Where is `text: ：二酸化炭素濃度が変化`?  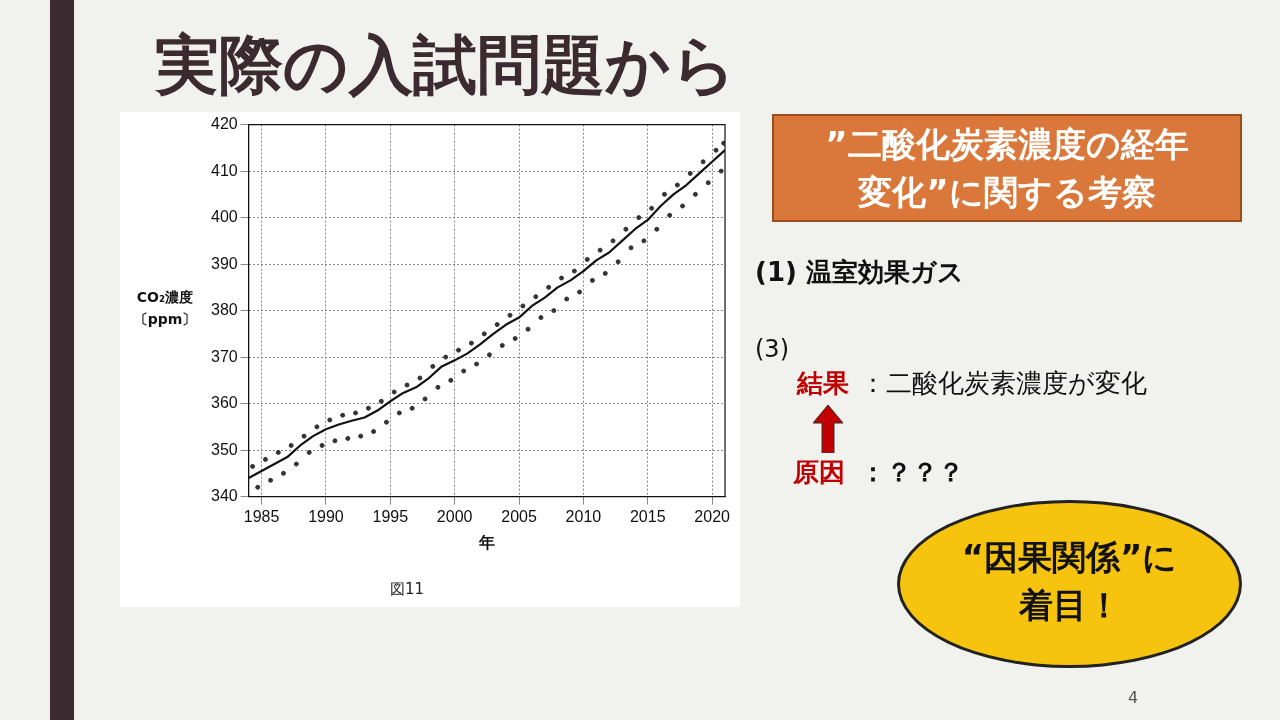 text: ：二酸化炭素濃度が変化 is located at coordinates (1003, 383).